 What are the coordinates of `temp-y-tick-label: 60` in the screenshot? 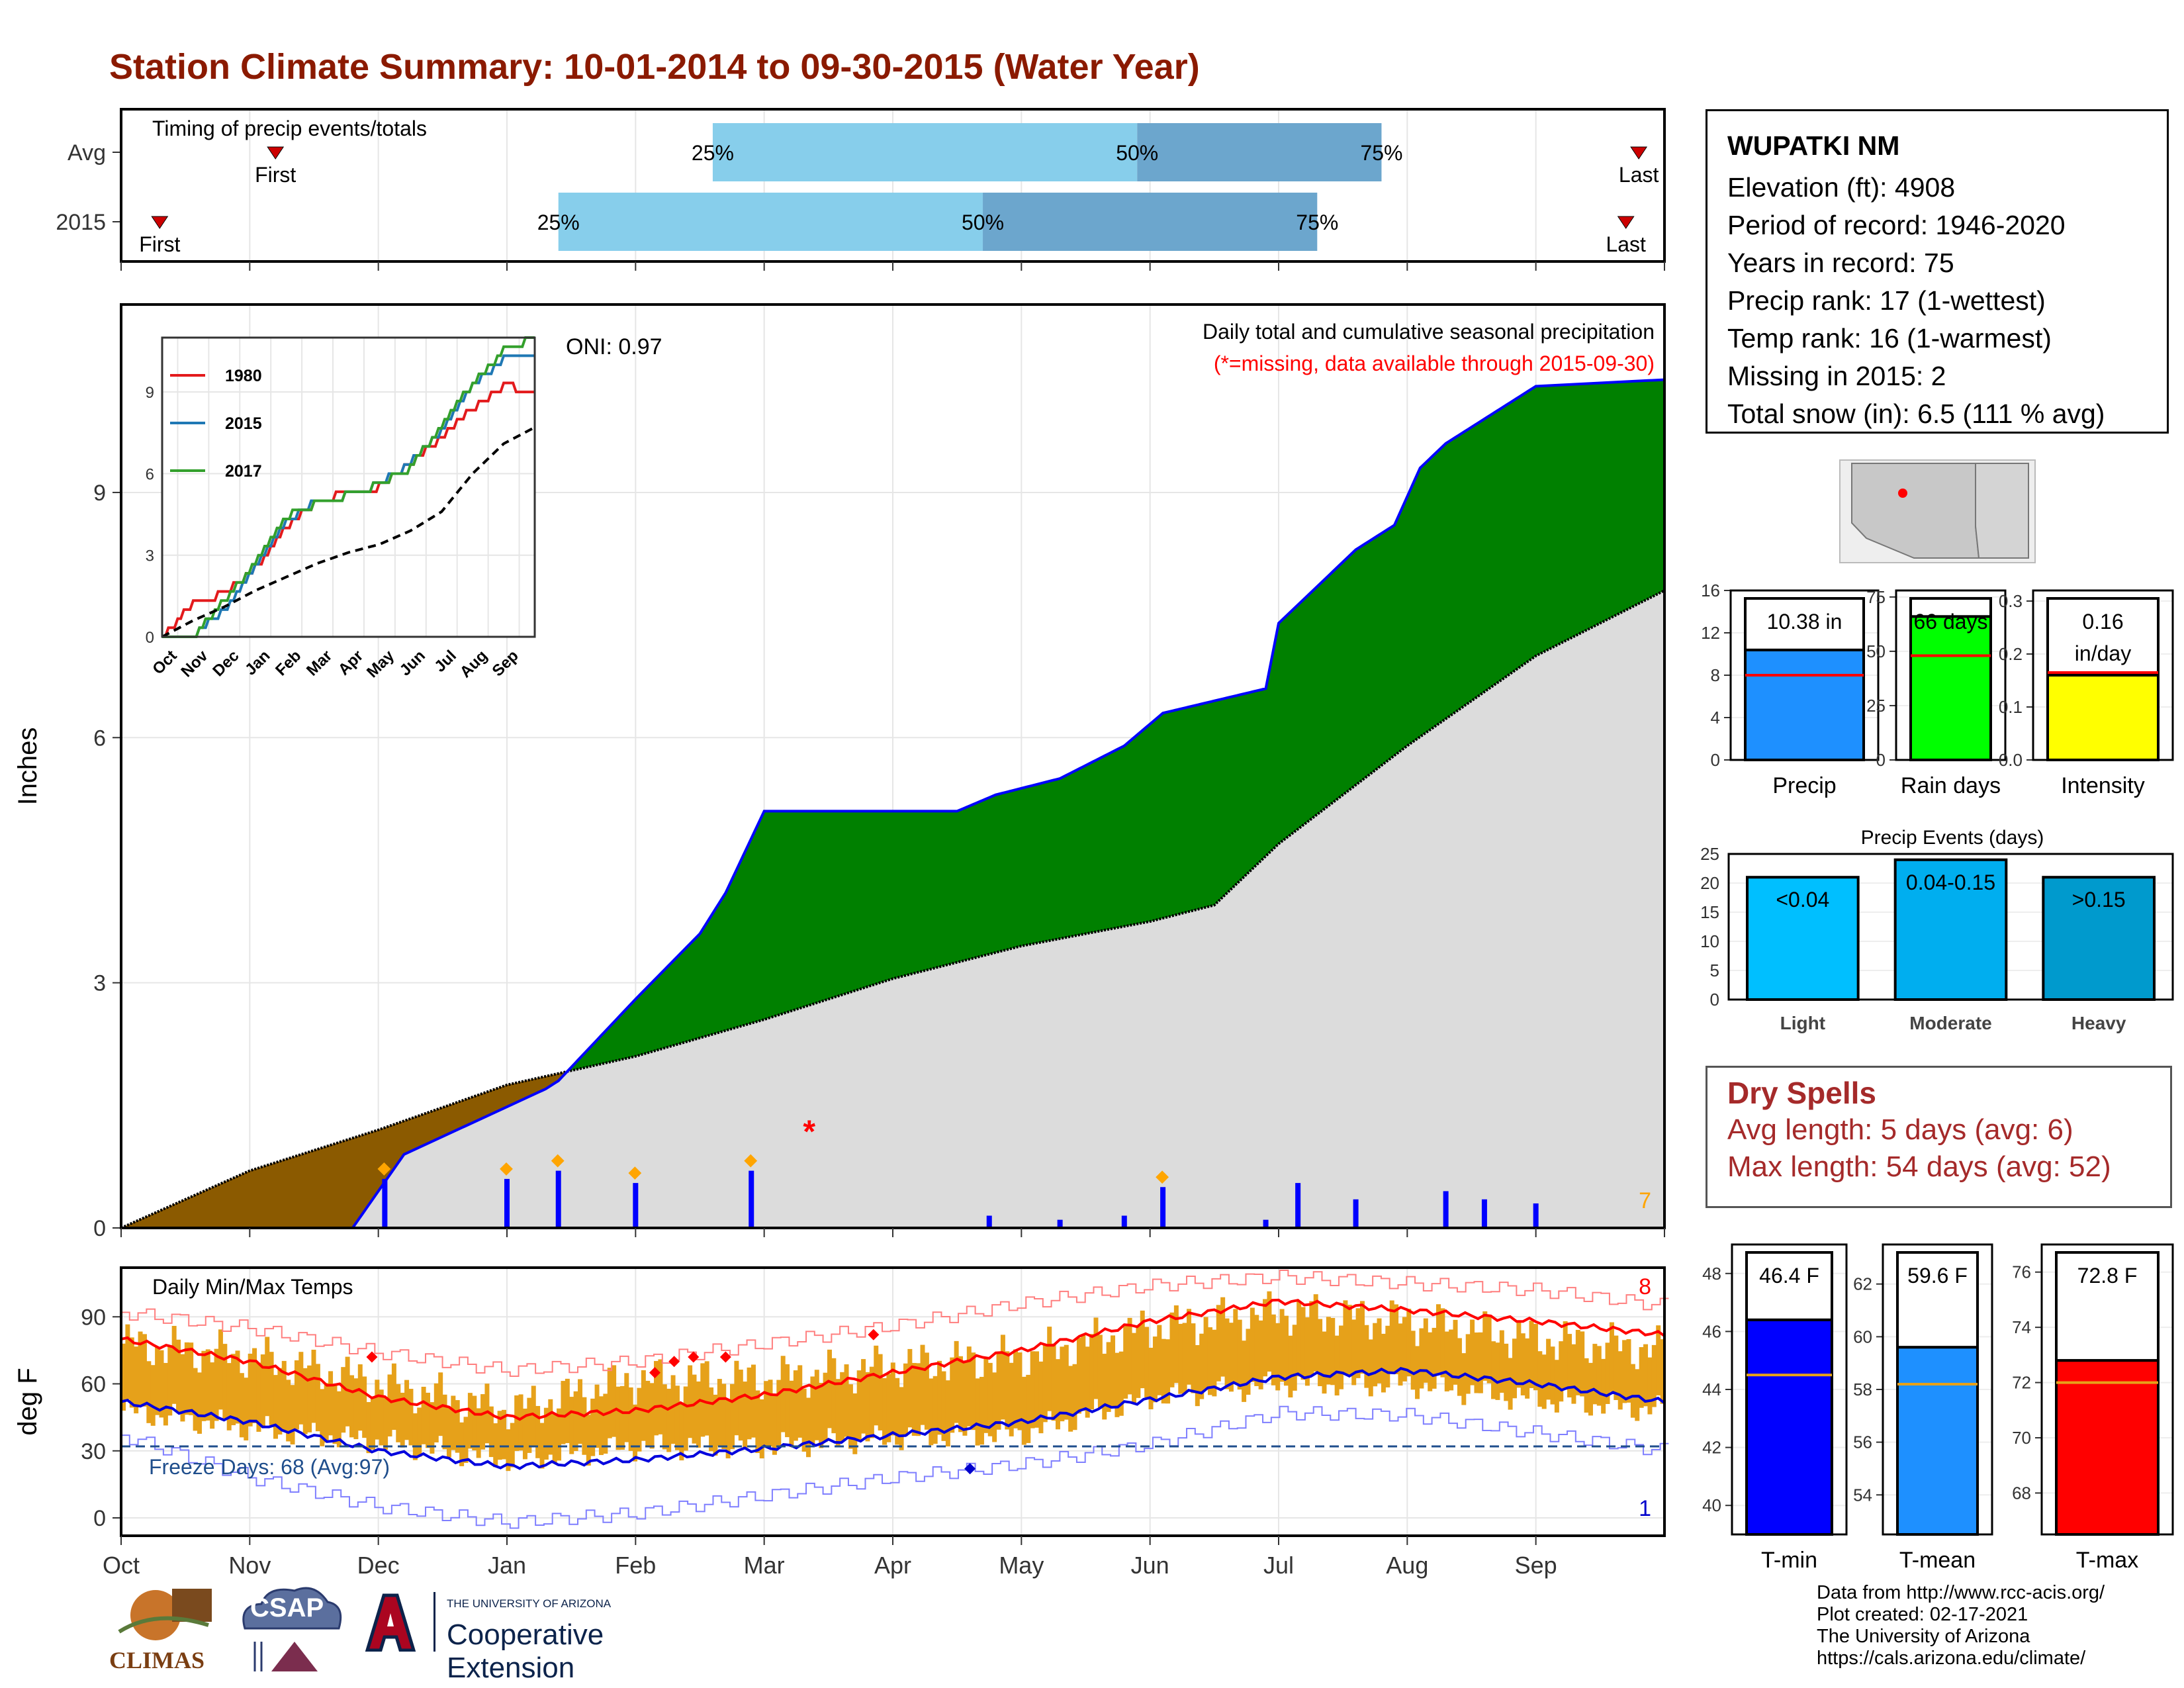 It's located at (93, 1384).